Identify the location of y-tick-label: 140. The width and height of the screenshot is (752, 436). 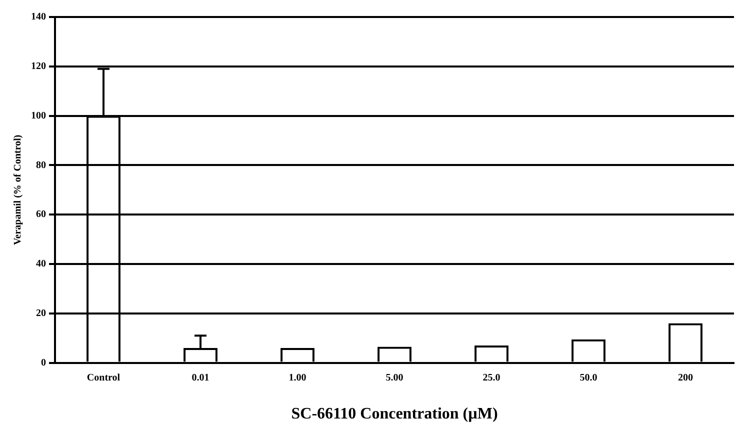
(38, 17).